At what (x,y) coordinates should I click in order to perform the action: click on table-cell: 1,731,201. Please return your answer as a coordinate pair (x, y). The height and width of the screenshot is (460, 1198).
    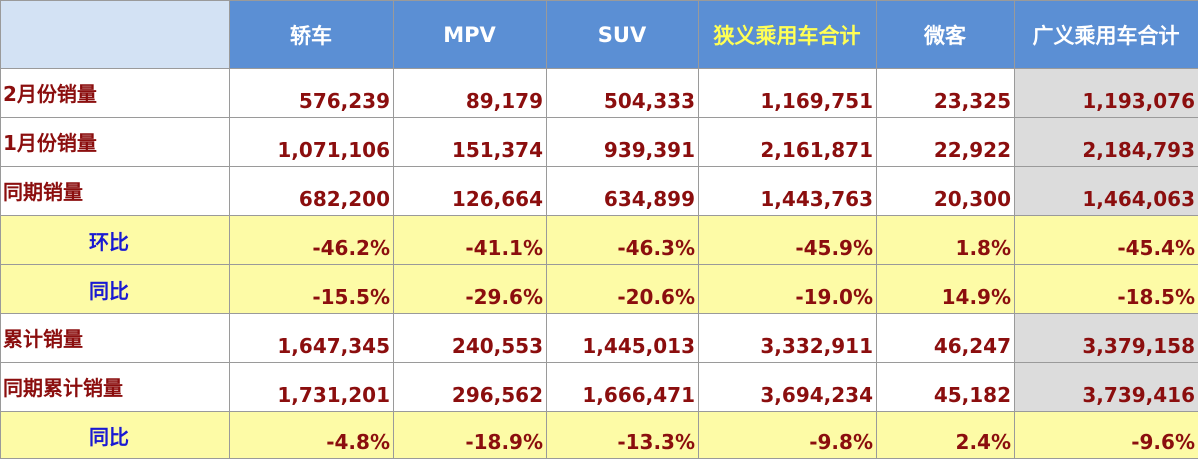
    Looking at the image, I should click on (311, 387).